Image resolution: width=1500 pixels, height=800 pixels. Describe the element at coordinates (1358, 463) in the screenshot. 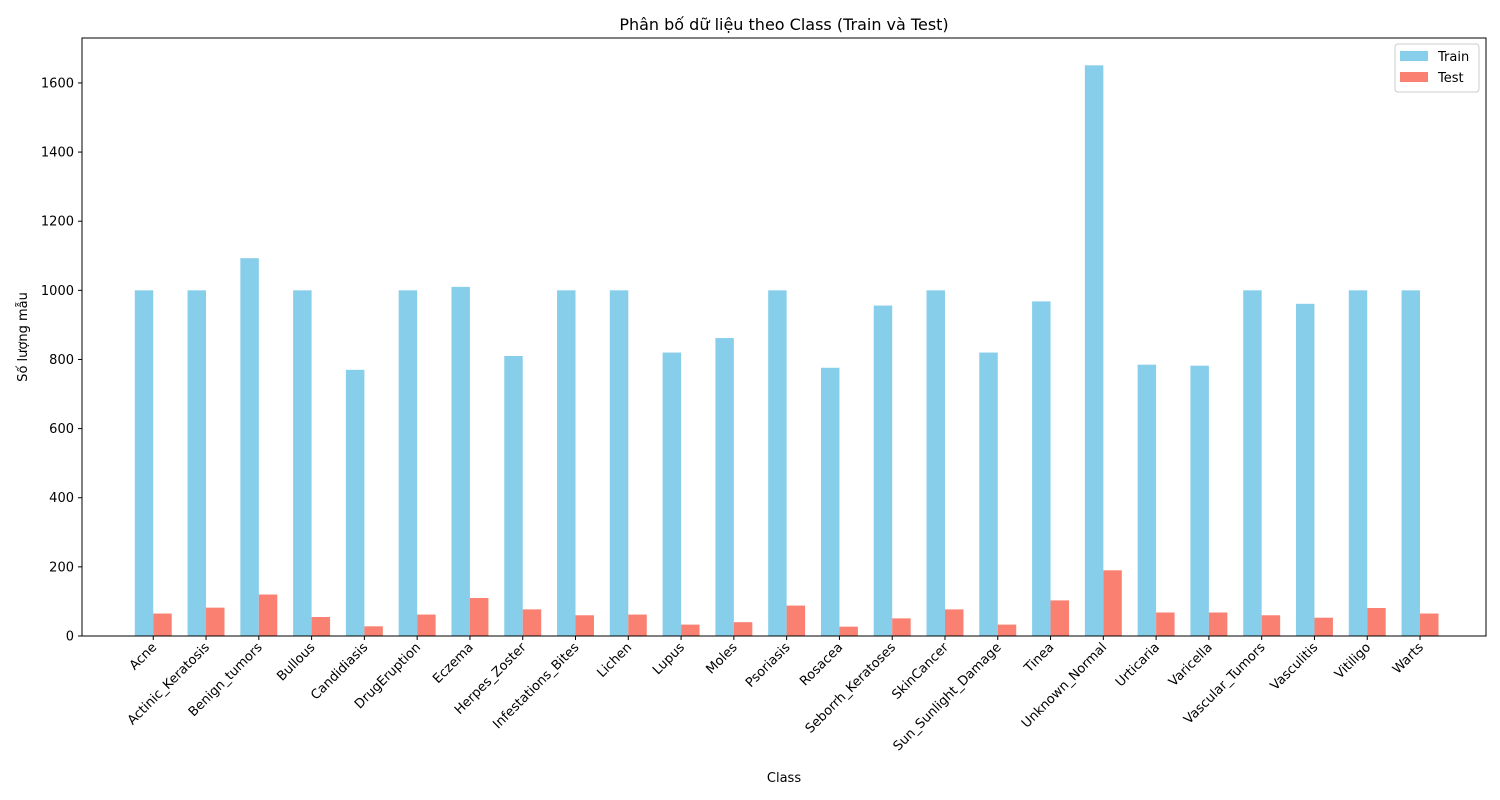

I see `bar-train-vitiligo` at that location.